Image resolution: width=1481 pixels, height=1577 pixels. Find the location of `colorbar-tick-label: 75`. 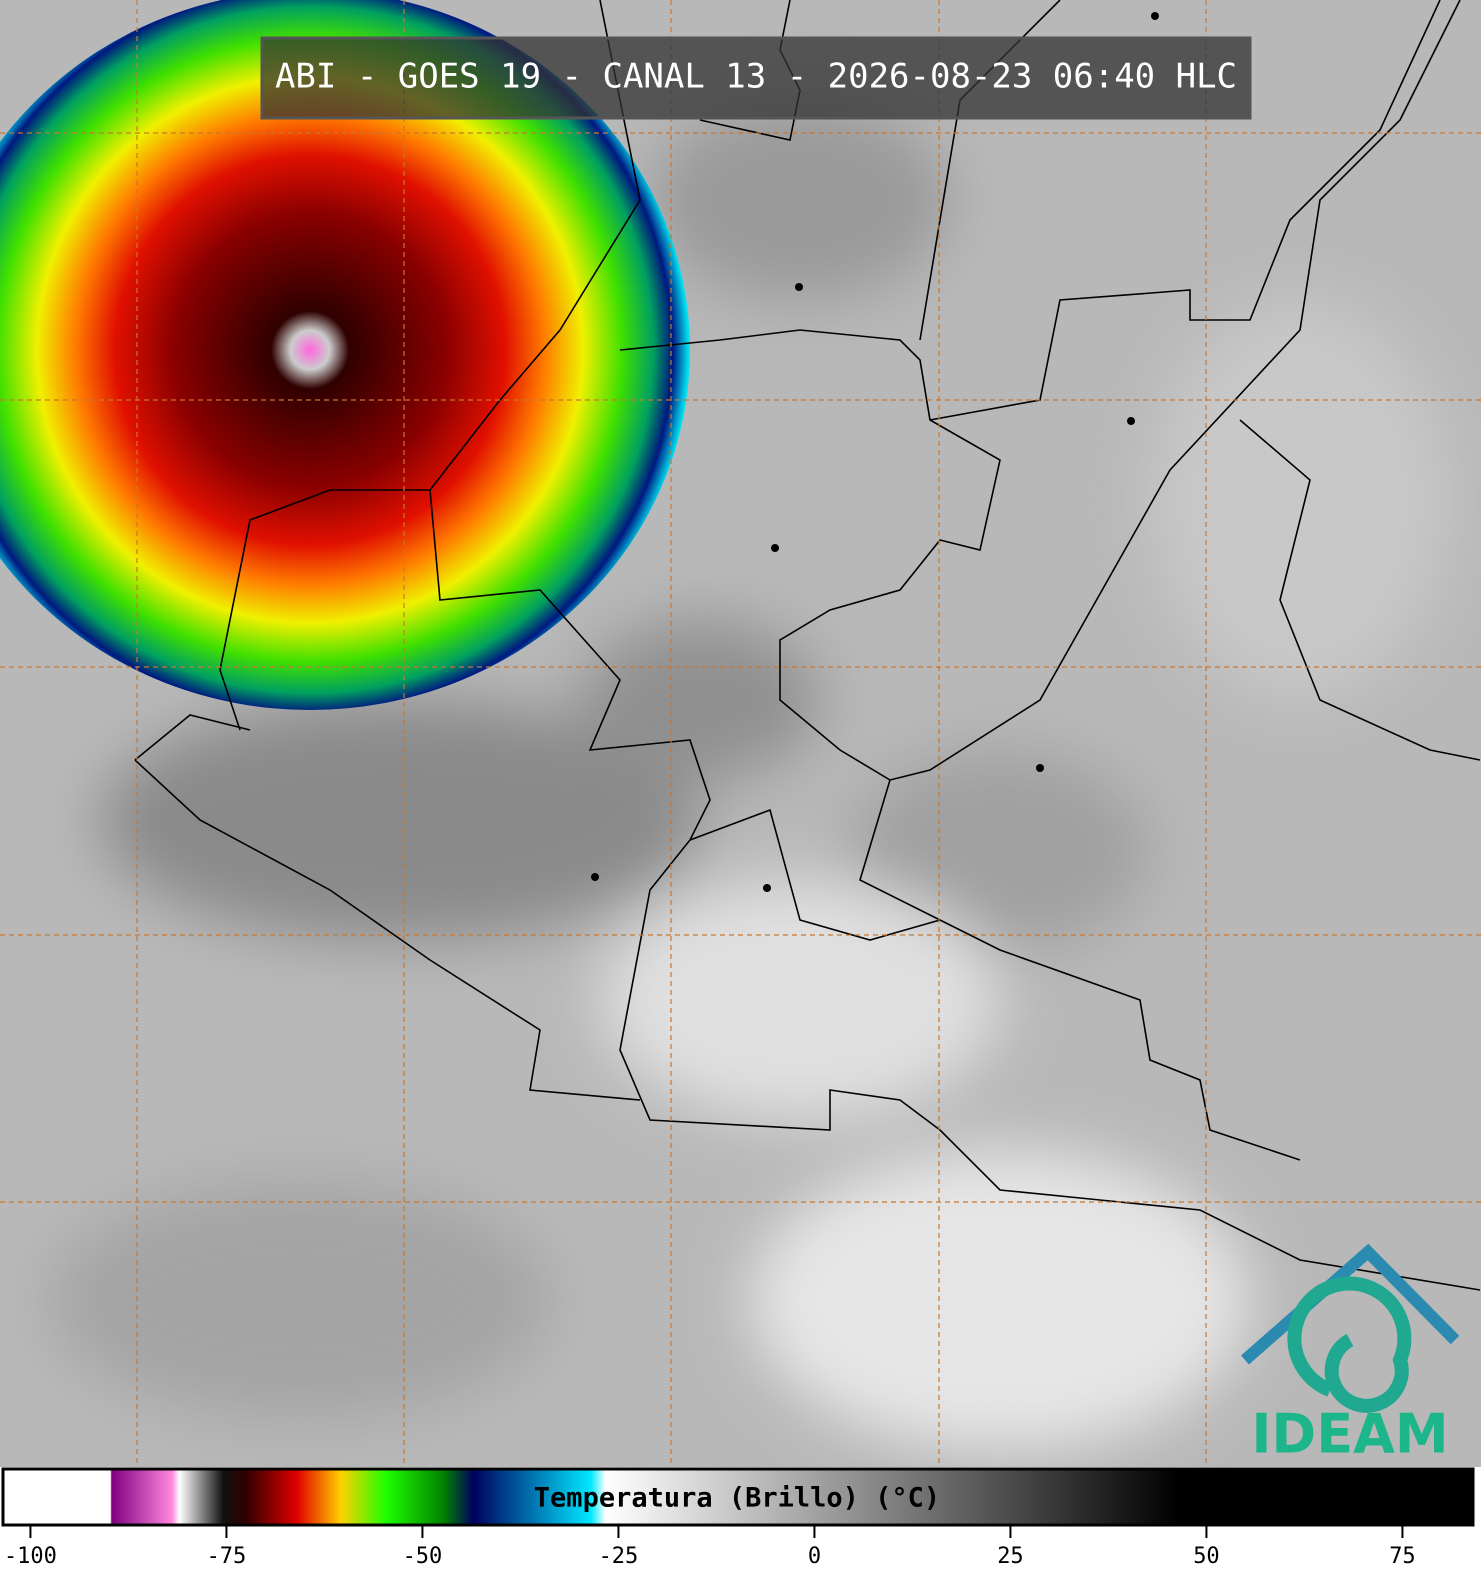

colorbar-tick-label: 75 is located at coordinates (1402, 1556).